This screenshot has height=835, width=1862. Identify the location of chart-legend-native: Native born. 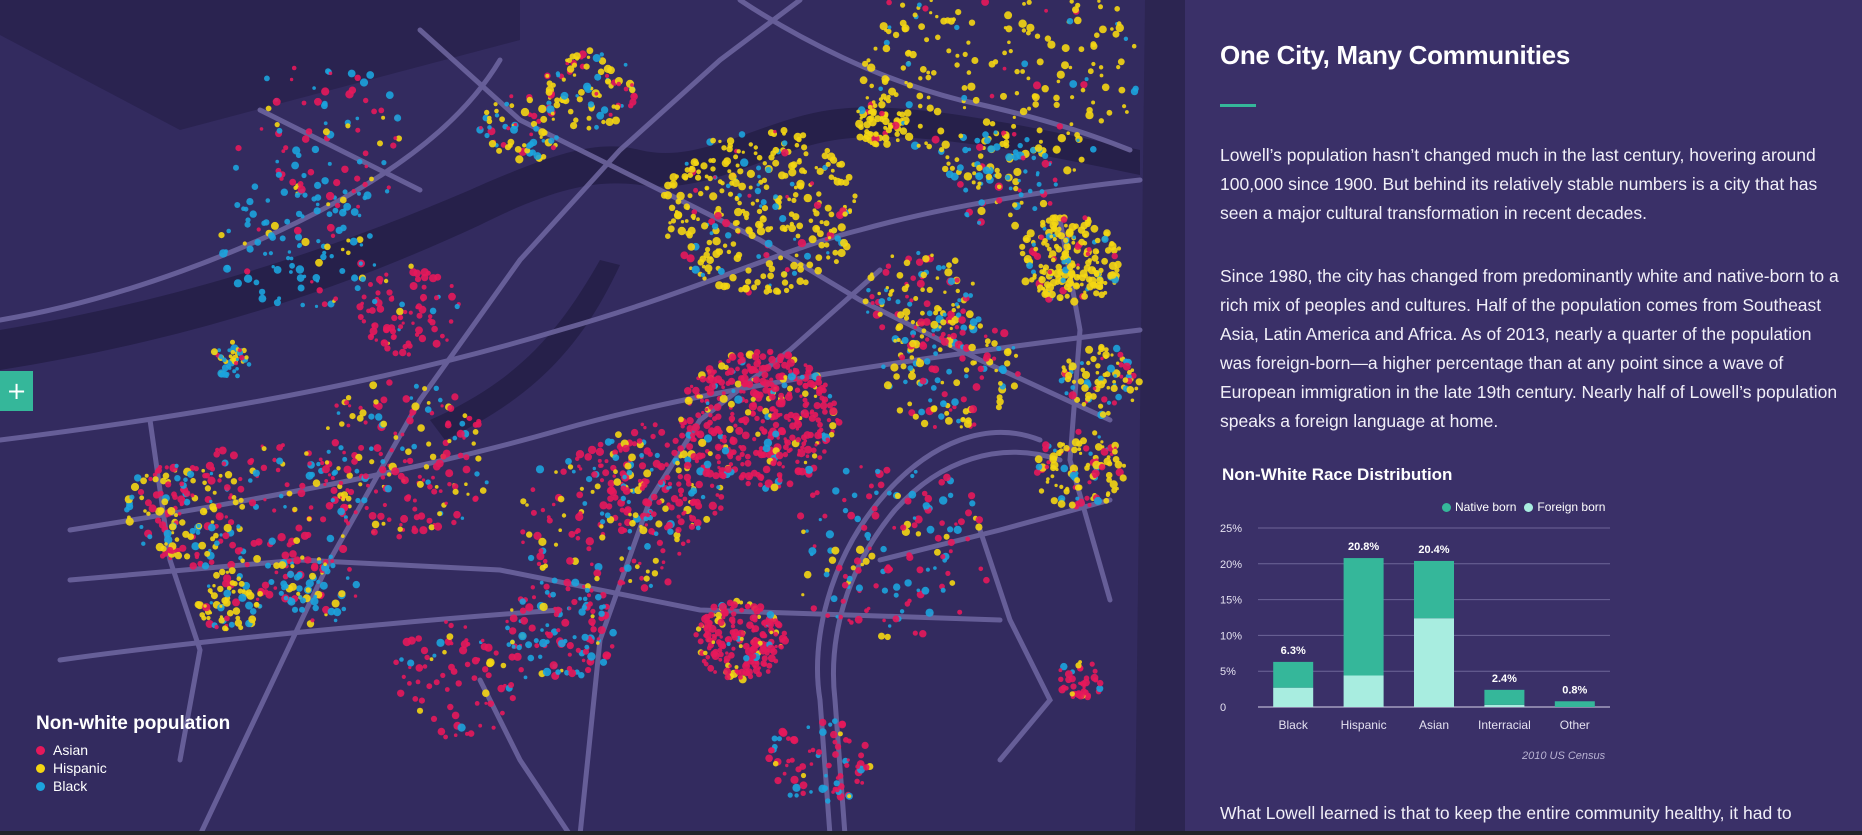
(1479, 507).